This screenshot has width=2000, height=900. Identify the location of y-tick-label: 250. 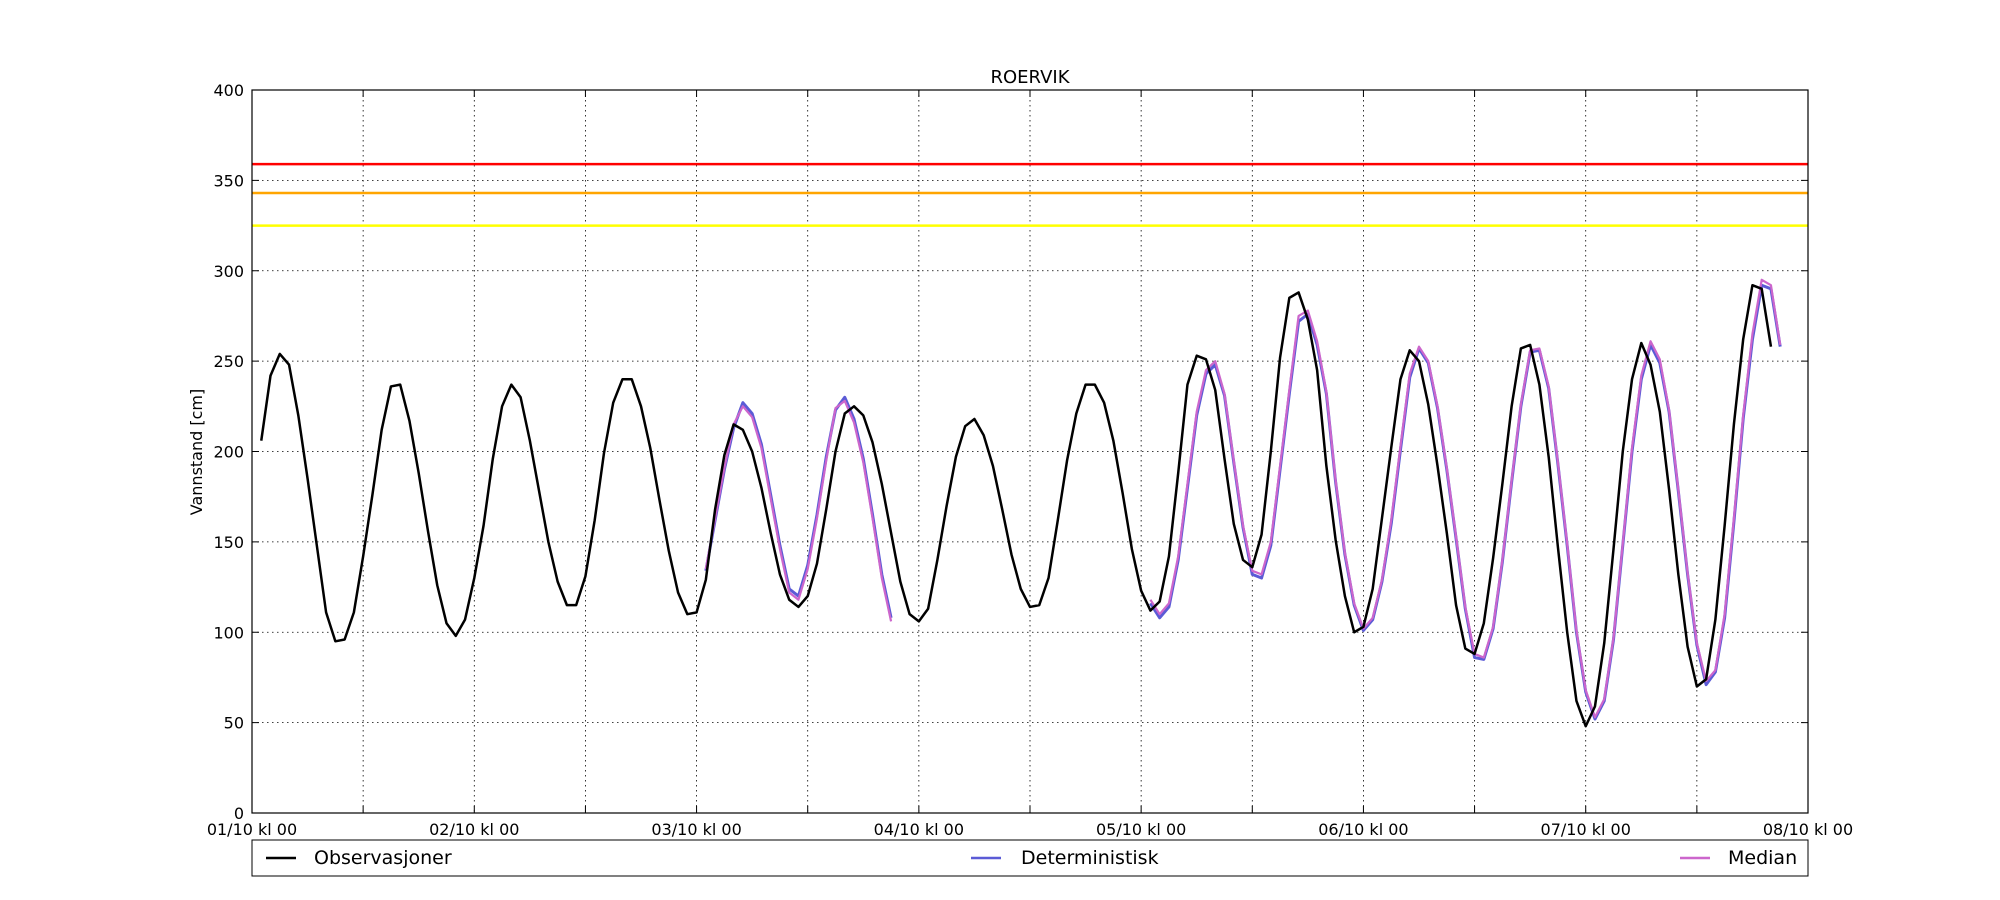
(228, 361).